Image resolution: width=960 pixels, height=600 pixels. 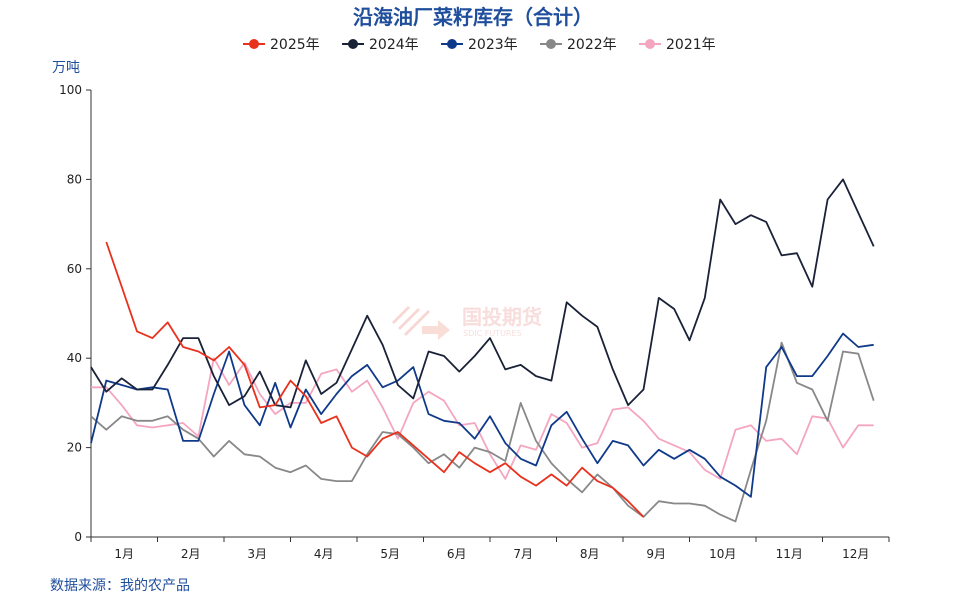 I want to click on x-tick-label: 11月, so click(x=789, y=554).